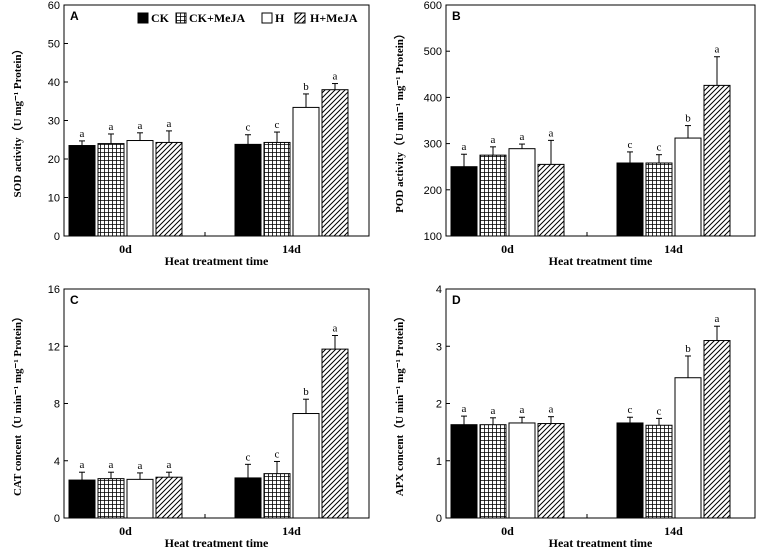 The height and width of the screenshot is (548, 758). I want to click on y-tick-label: 16, so click(54, 290).